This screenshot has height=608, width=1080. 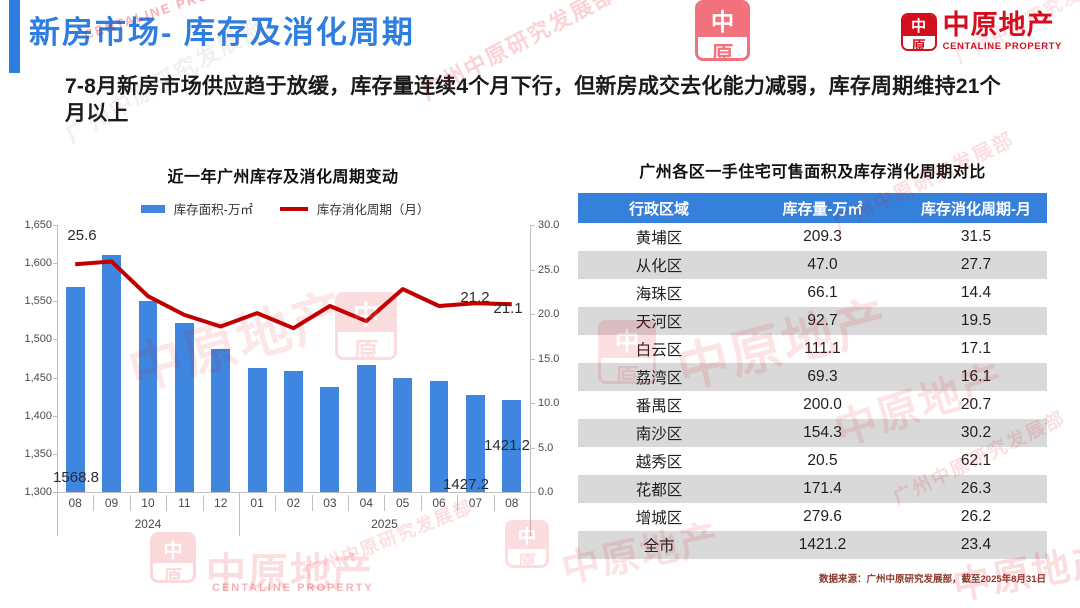 What do you see at coordinates (659, 350) in the screenshot?
I see `table-cell: 白云区` at bounding box center [659, 350].